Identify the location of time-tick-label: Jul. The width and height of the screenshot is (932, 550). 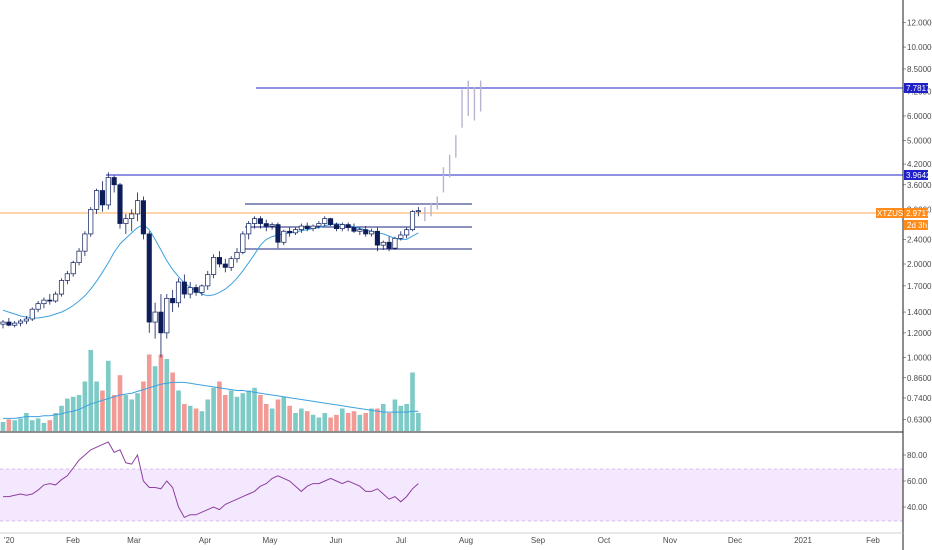
(401, 540).